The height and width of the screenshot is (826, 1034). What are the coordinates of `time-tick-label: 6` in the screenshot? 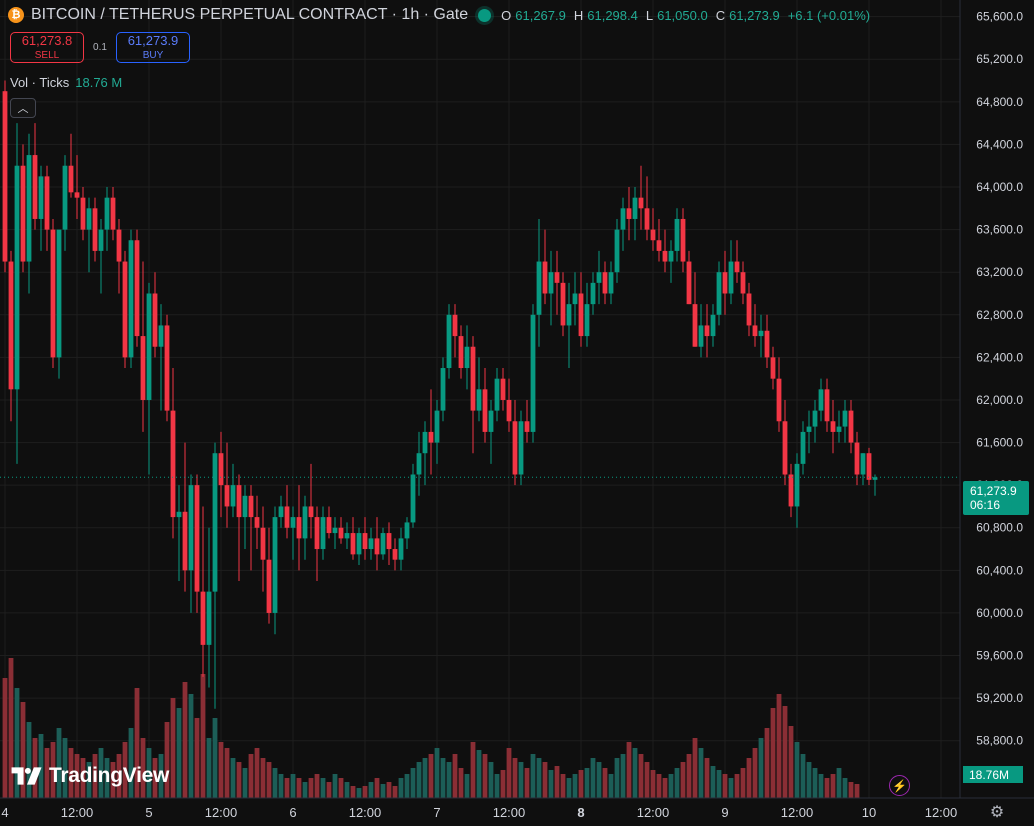 It's located at (292, 812).